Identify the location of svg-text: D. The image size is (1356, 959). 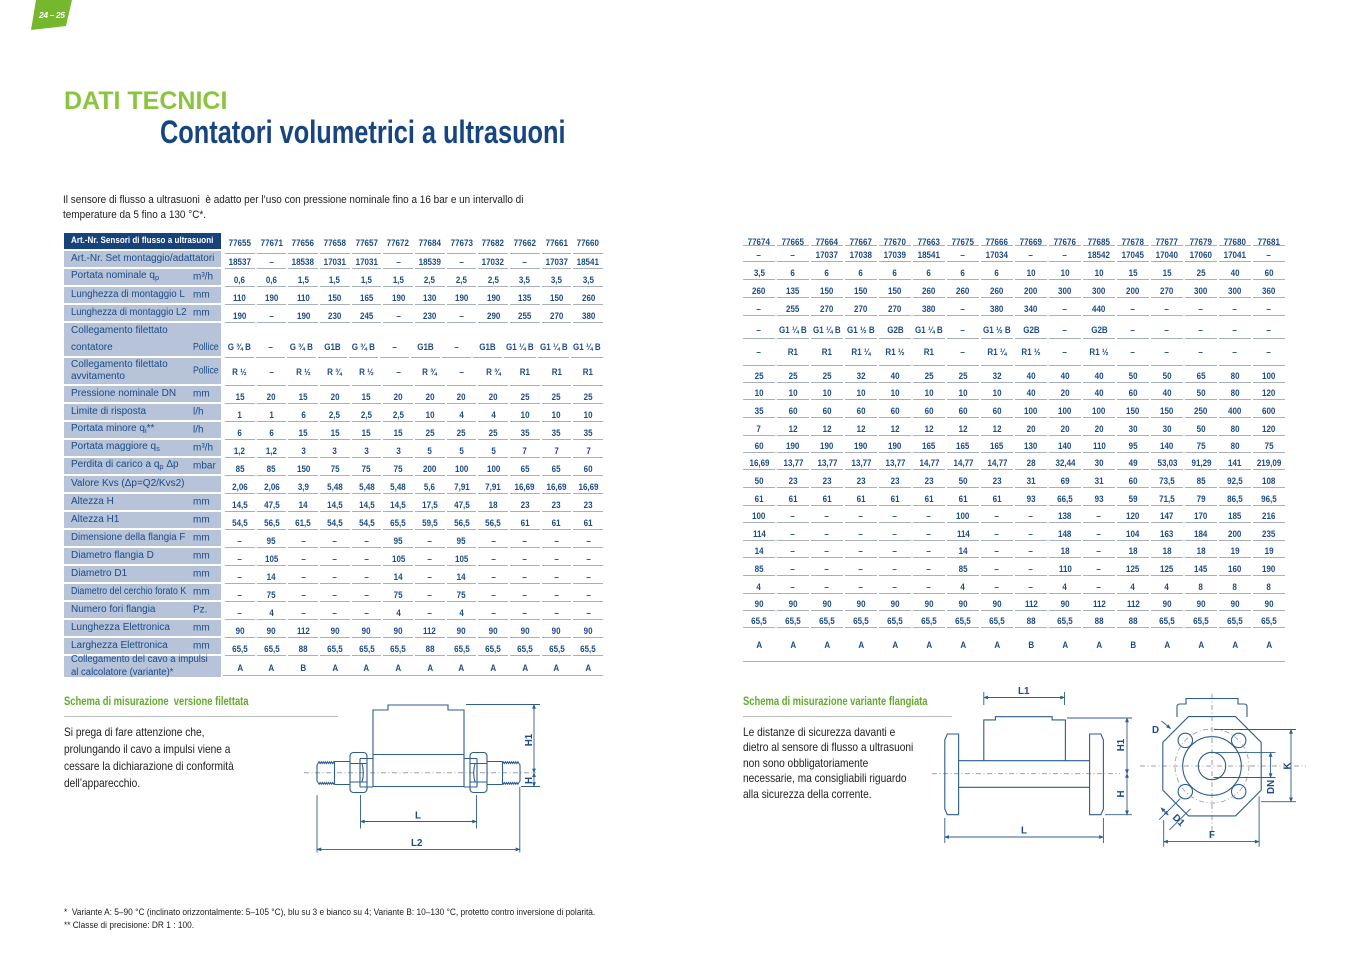
(1155, 730).